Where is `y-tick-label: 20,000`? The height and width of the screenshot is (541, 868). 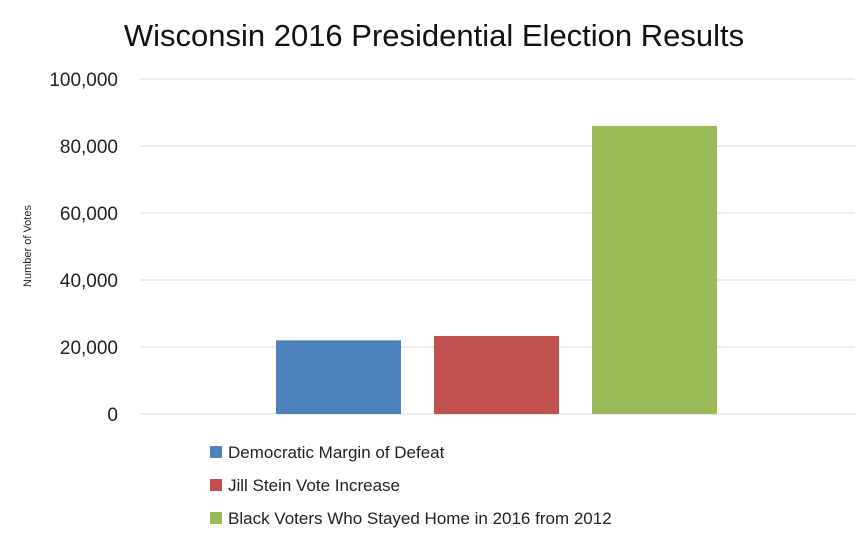
y-tick-label: 20,000 is located at coordinates (89, 348).